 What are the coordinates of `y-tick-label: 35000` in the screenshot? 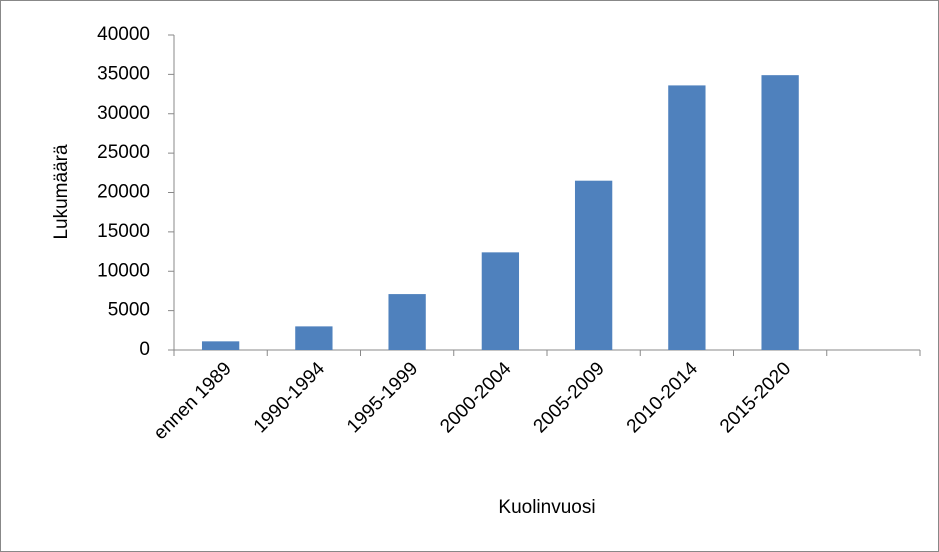 It's located at (123, 73).